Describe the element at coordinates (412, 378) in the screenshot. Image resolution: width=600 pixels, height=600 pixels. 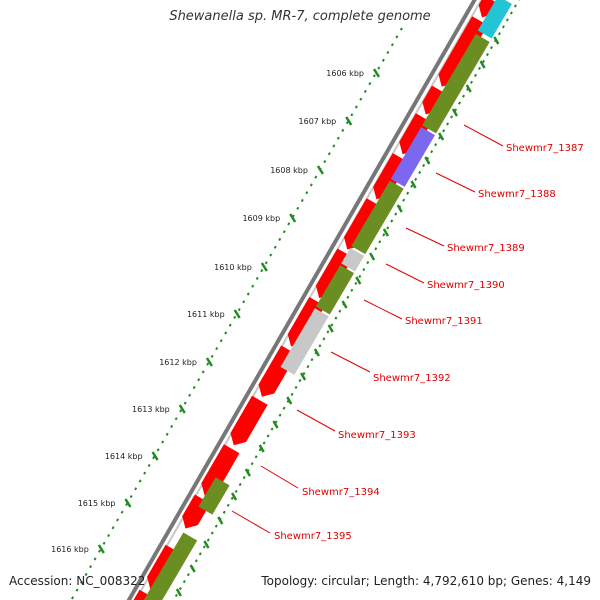
I see `gene-label: Shewmr7_1392` at that location.